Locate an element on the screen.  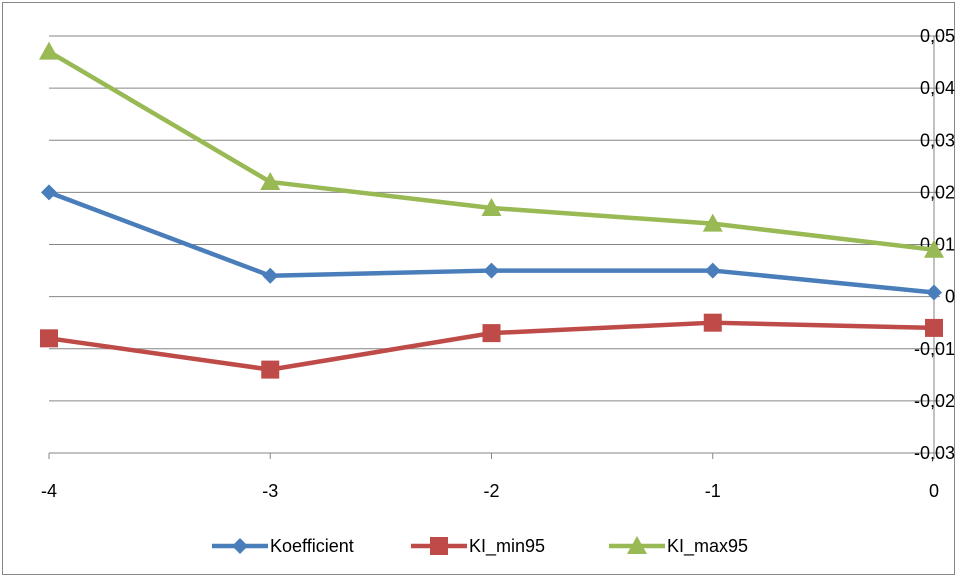
x-tick-label: -3 is located at coordinates (270, 491).